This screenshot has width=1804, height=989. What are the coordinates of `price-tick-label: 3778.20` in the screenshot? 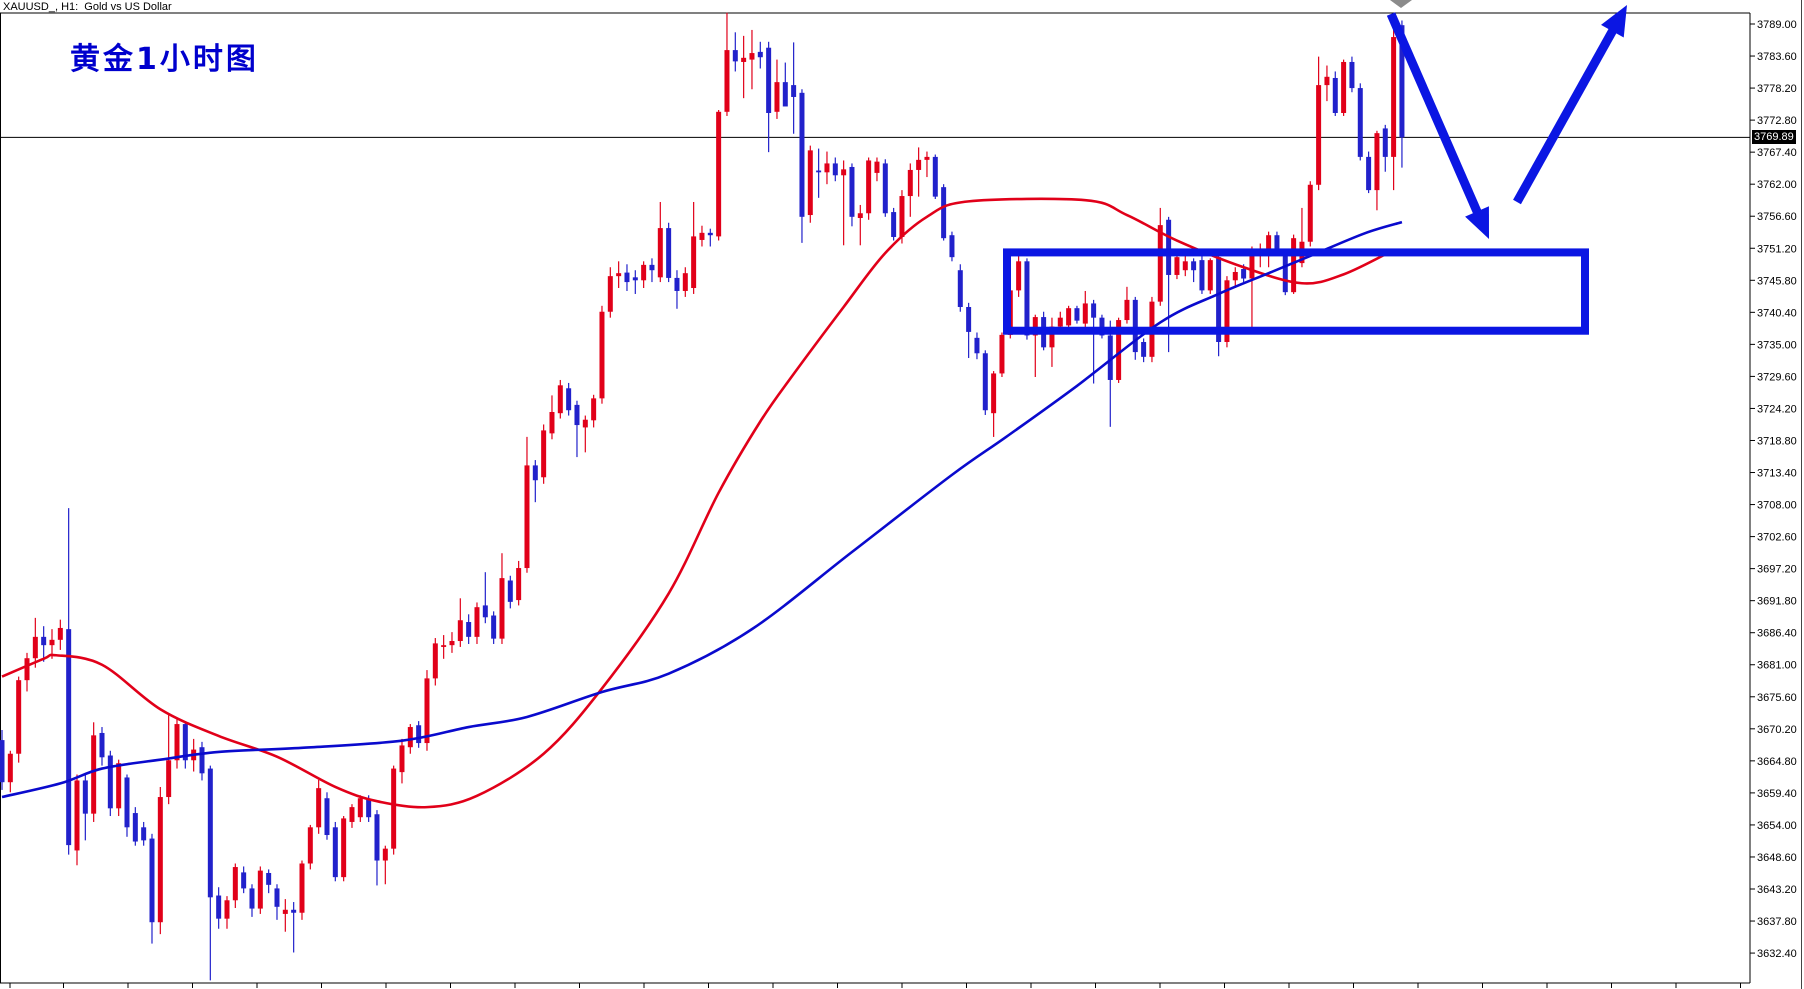 It's located at (1777, 89).